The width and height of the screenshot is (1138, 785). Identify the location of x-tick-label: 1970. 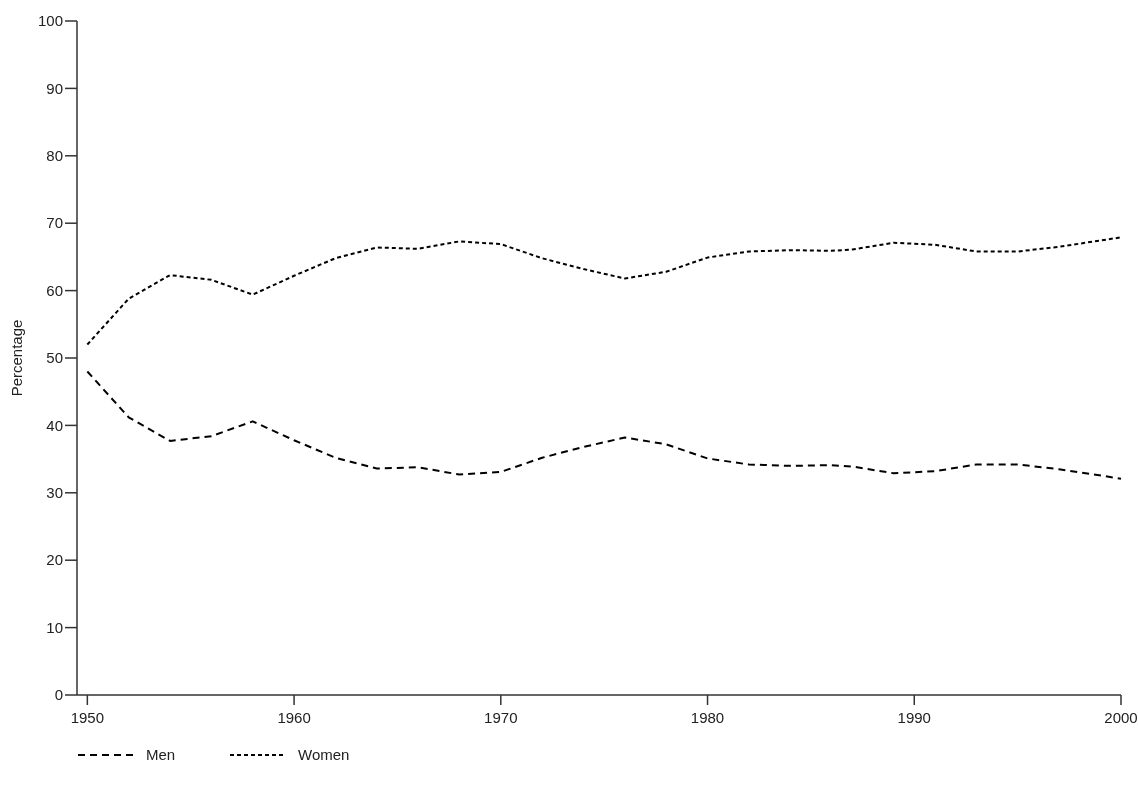
(501, 717).